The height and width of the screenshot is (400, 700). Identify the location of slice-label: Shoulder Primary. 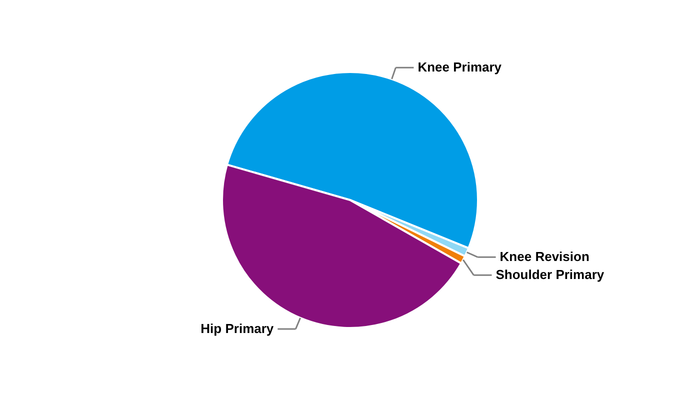
(550, 274).